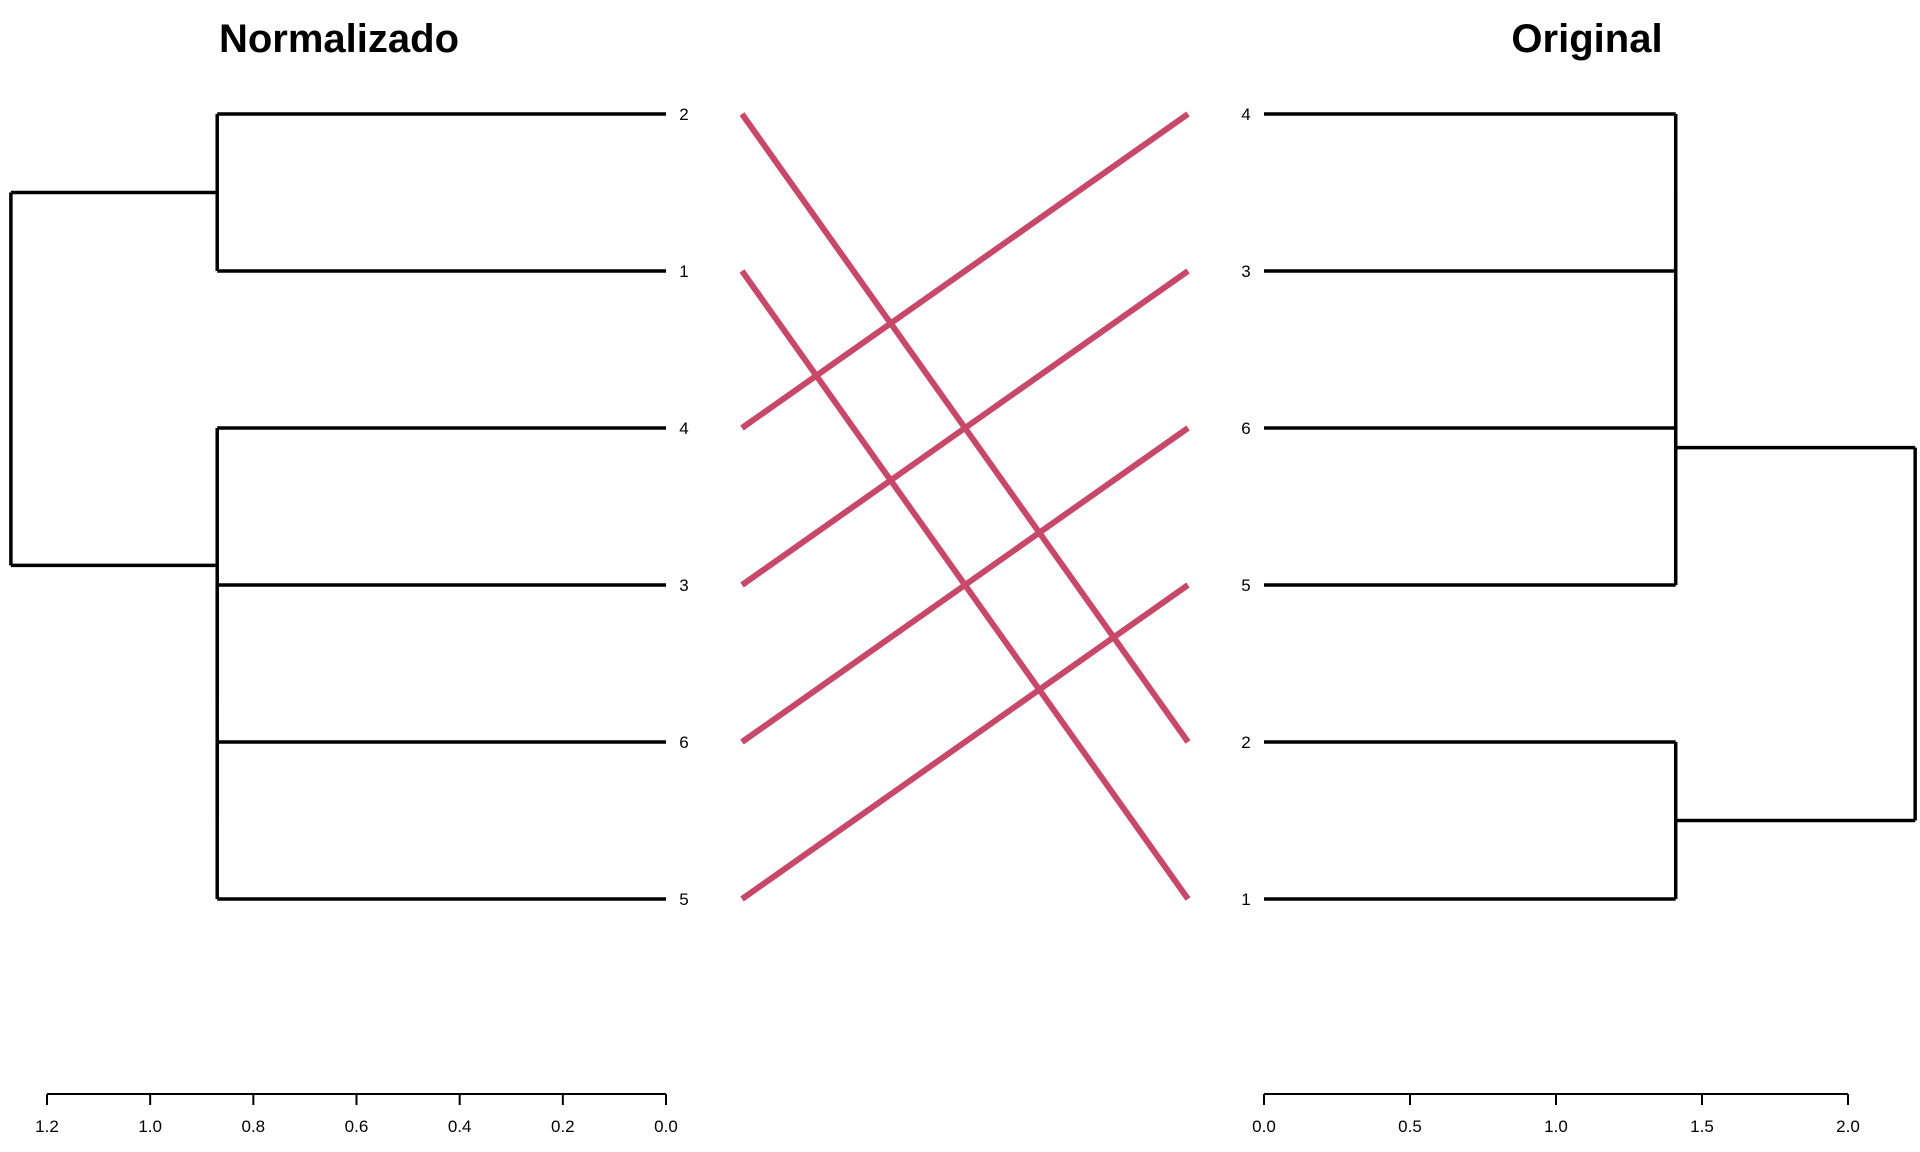 This screenshot has height=1152, width=1920. Describe the element at coordinates (1245, 899) in the screenshot. I see `right-leaf-label-1: 1` at that location.